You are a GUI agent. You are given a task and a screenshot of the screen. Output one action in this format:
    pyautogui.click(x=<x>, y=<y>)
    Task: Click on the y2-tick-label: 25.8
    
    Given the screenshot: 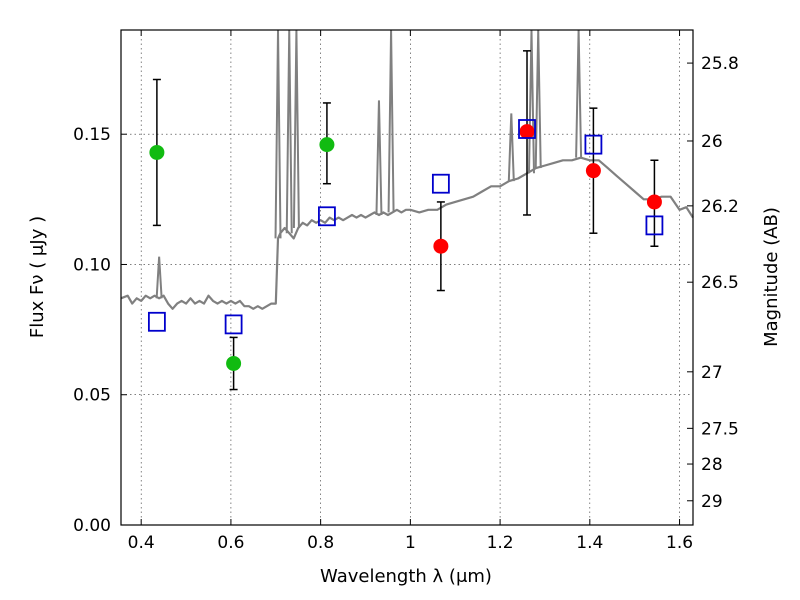 What is the action you would take?
    pyautogui.click(x=720, y=64)
    